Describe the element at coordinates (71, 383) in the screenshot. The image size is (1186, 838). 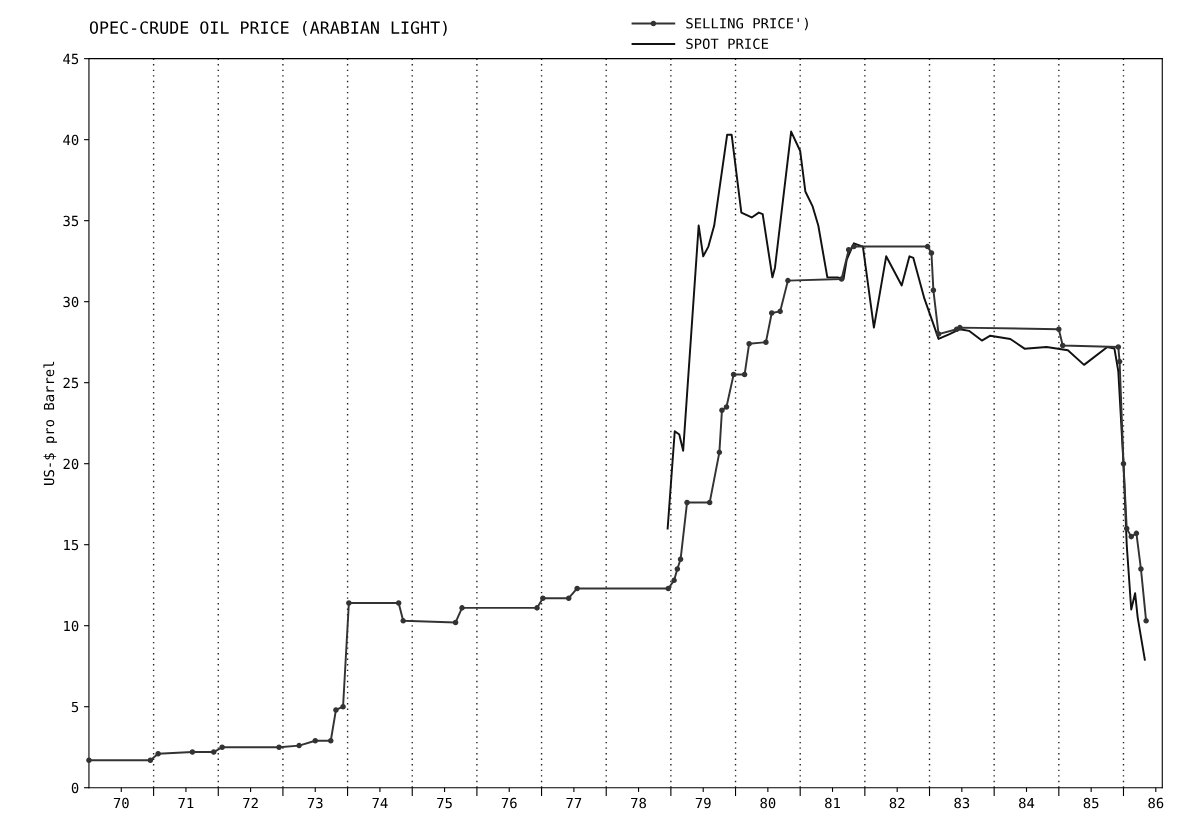
I see `y-tick-label: 25` at that location.